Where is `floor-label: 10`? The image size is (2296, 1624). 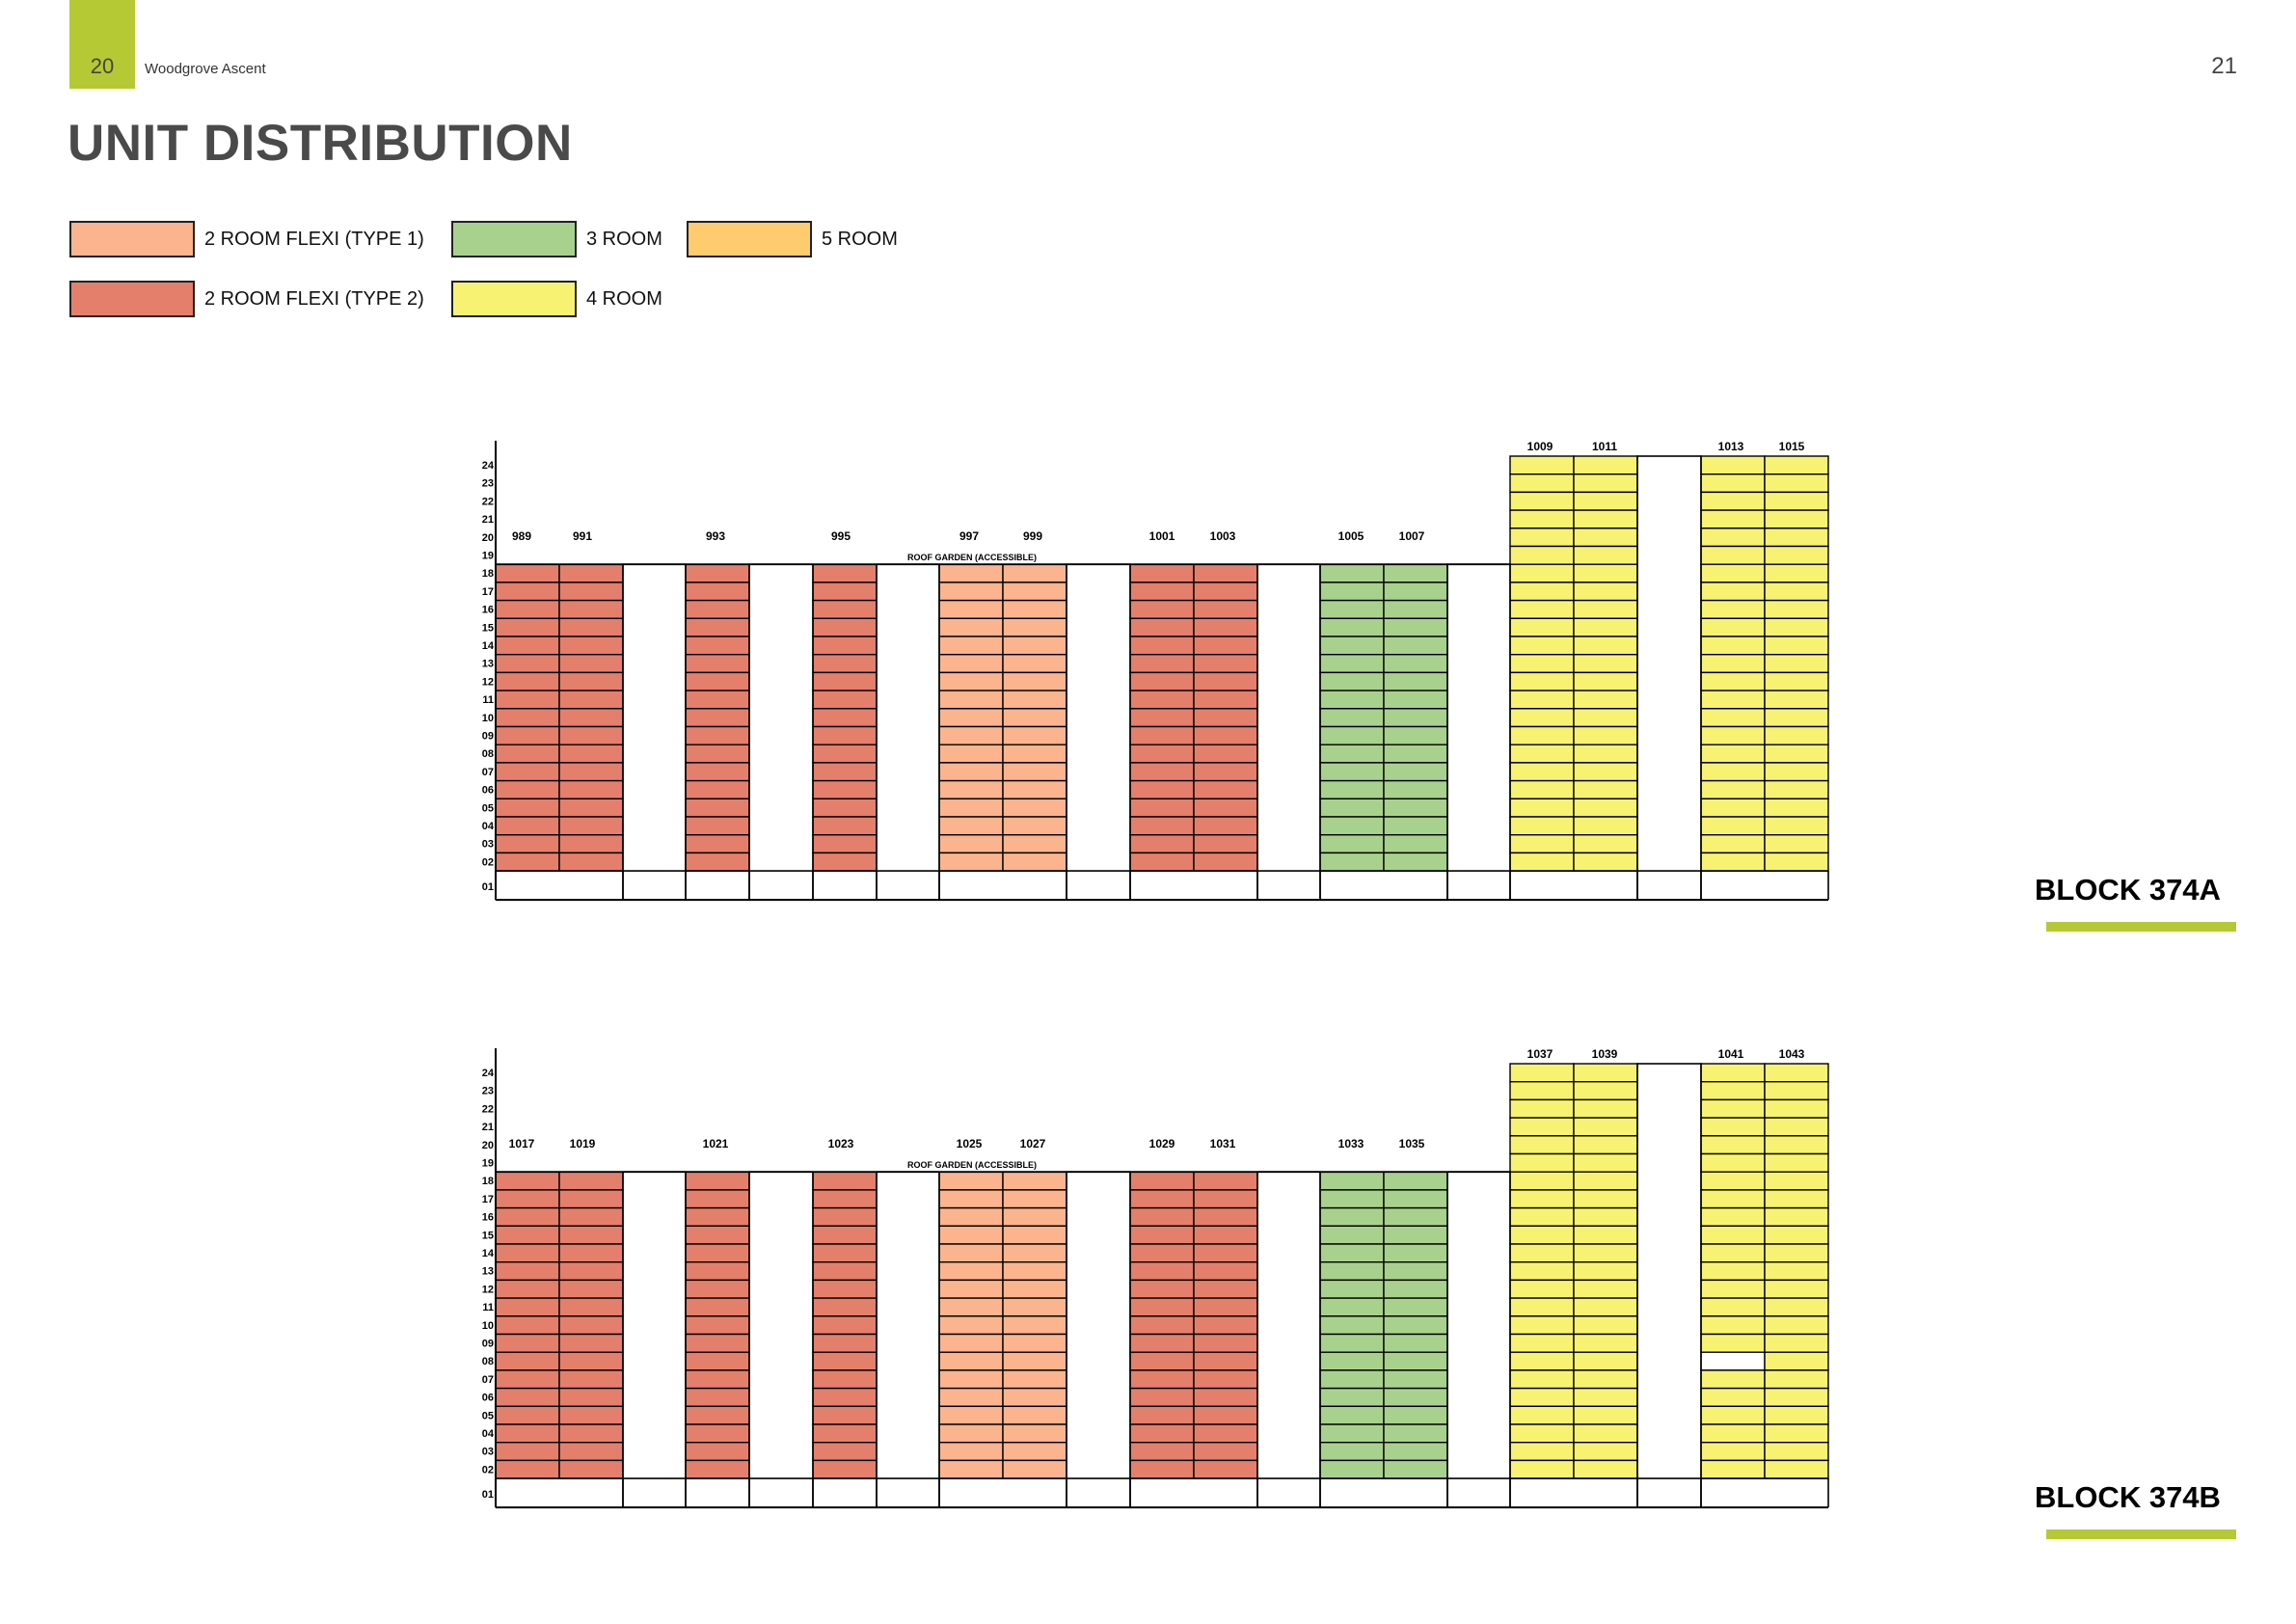
floor-label: 10 is located at coordinates (488, 1326).